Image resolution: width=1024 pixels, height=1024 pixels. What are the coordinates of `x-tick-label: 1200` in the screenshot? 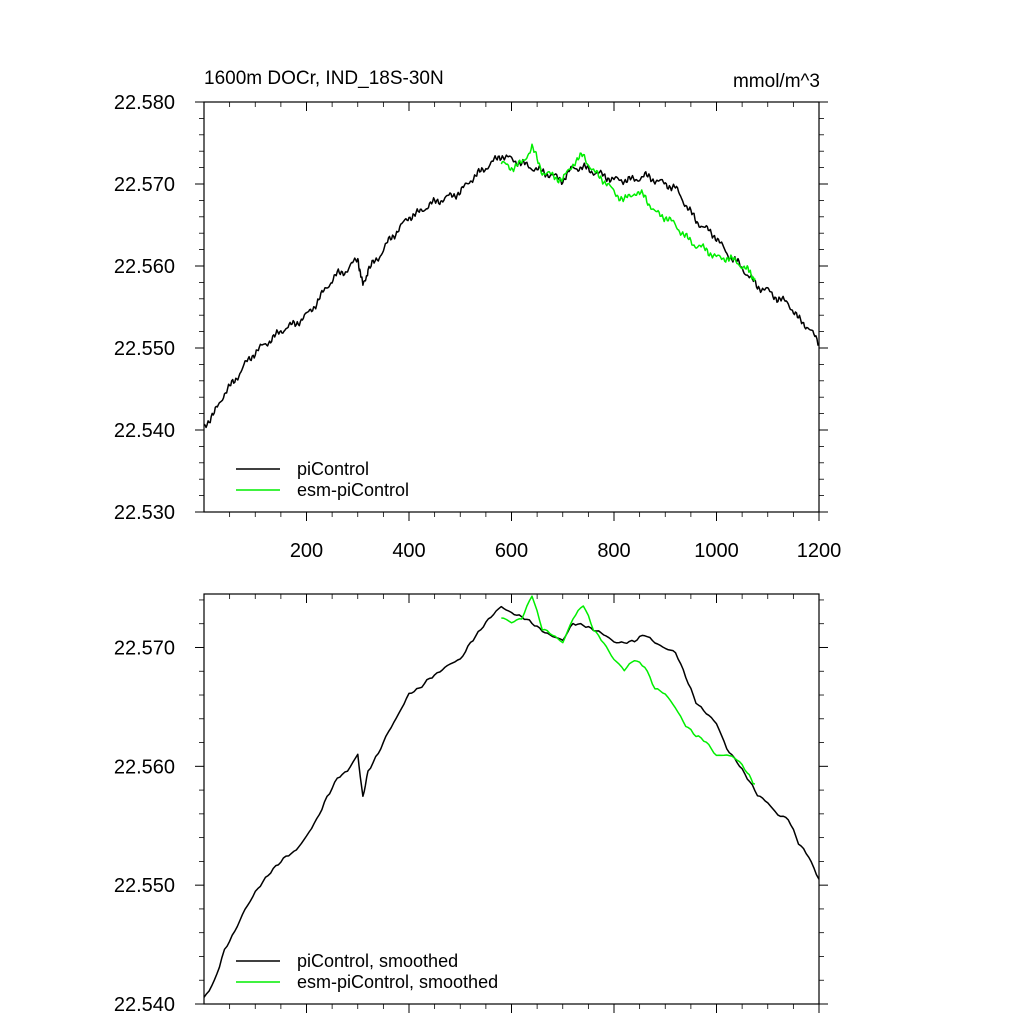 It's located at (819, 551).